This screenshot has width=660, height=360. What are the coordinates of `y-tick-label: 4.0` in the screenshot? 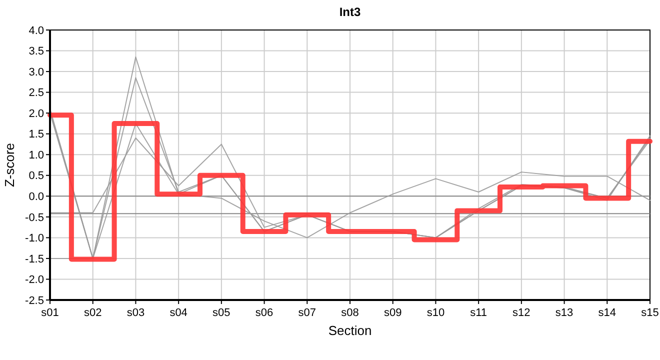 It's located at (36, 30).